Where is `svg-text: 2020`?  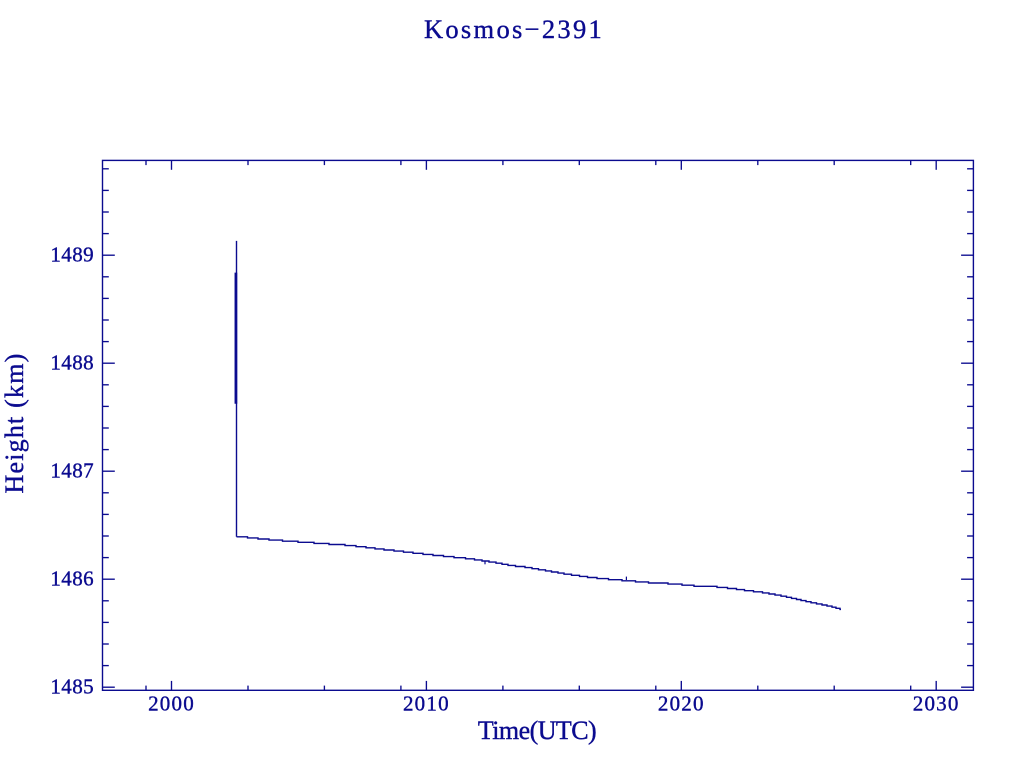 svg-text: 2020 is located at coordinates (681, 704).